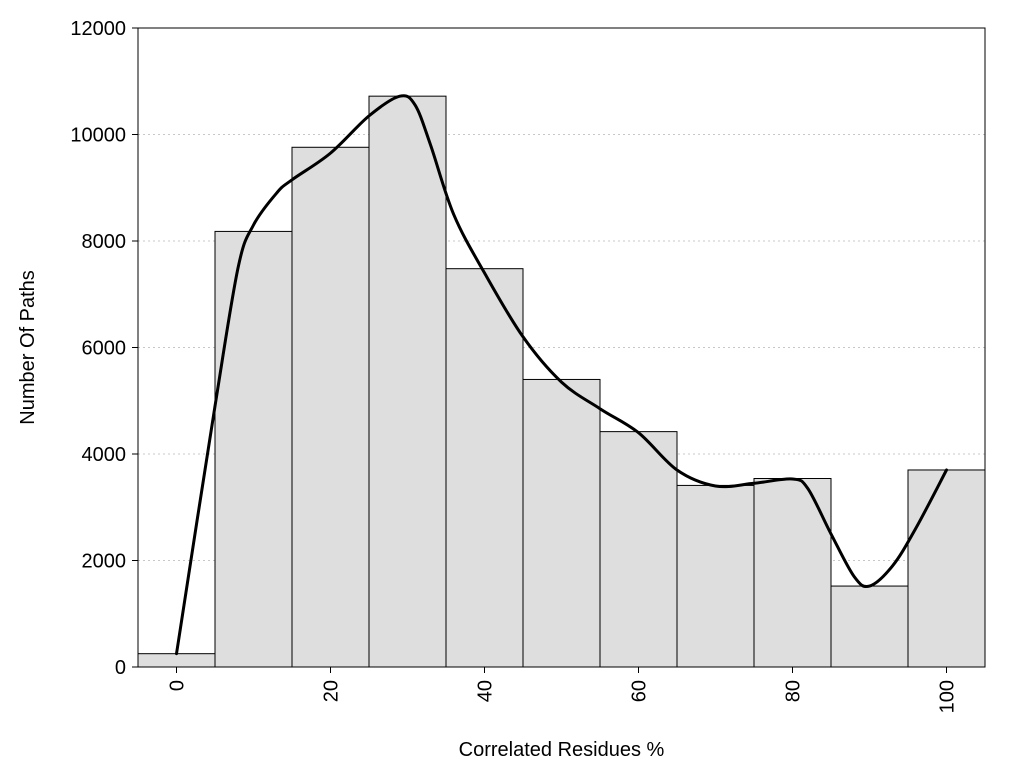 The width and height of the screenshot is (1024, 768). Describe the element at coordinates (98, 136) in the screenshot. I see `y-tick-label-5: 10000` at that location.